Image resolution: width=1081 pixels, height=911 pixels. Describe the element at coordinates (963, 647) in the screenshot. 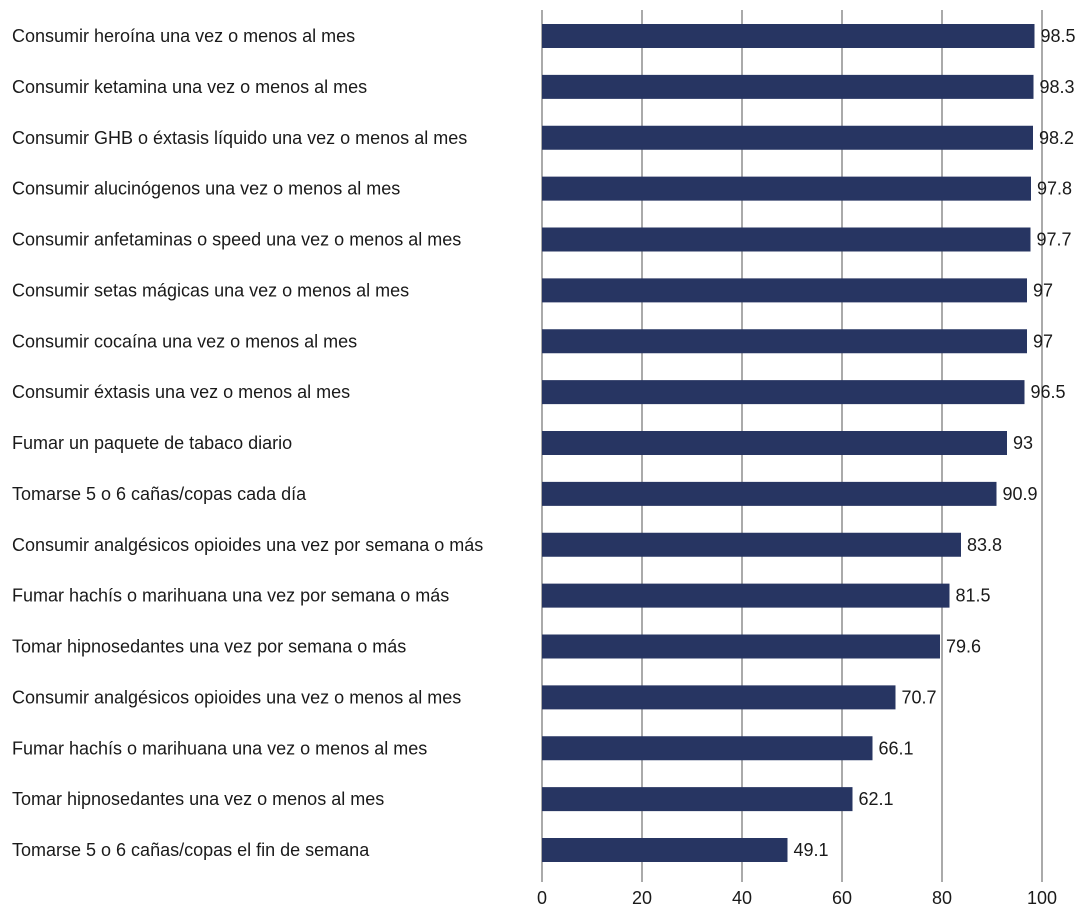

I see `value-label: 79.6` at that location.